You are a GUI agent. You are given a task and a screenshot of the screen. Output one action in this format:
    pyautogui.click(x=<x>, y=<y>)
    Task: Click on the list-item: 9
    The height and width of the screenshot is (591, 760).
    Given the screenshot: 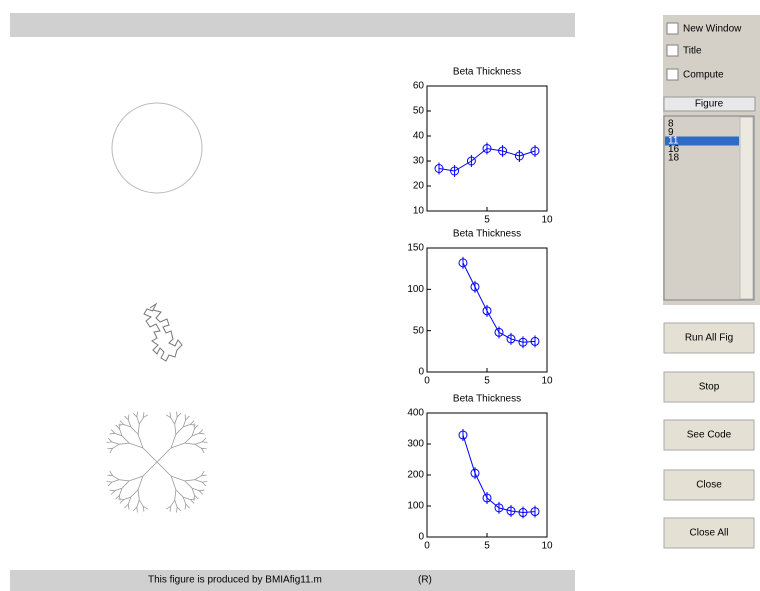 What is the action you would take?
    pyautogui.click(x=671, y=132)
    